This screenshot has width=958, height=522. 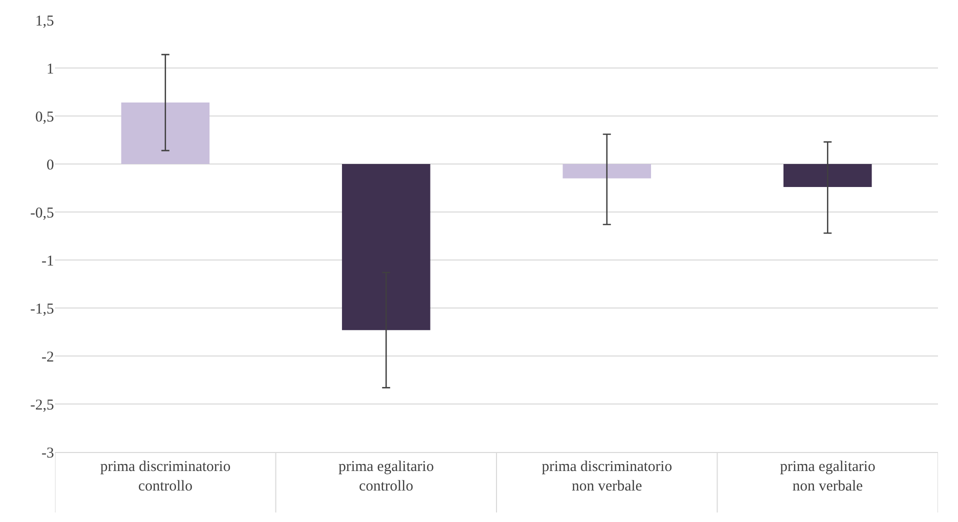 I want to click on x-tick-label: prima egalitario controllo, so click(x=386, y=476).